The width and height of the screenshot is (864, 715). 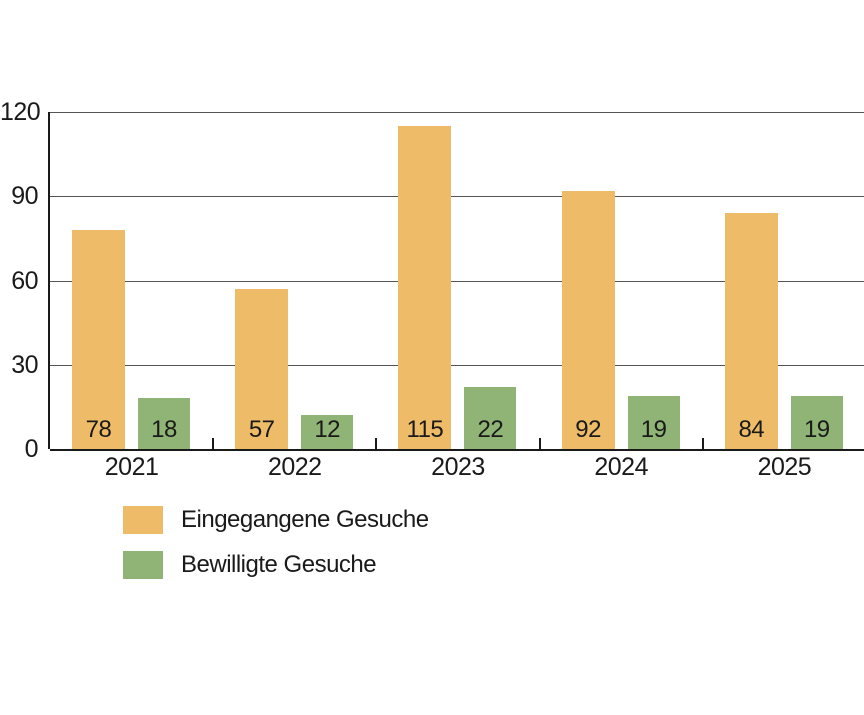 I want to click on legend-label: Bewilligte Gesuche, so click(x=279, y=564).